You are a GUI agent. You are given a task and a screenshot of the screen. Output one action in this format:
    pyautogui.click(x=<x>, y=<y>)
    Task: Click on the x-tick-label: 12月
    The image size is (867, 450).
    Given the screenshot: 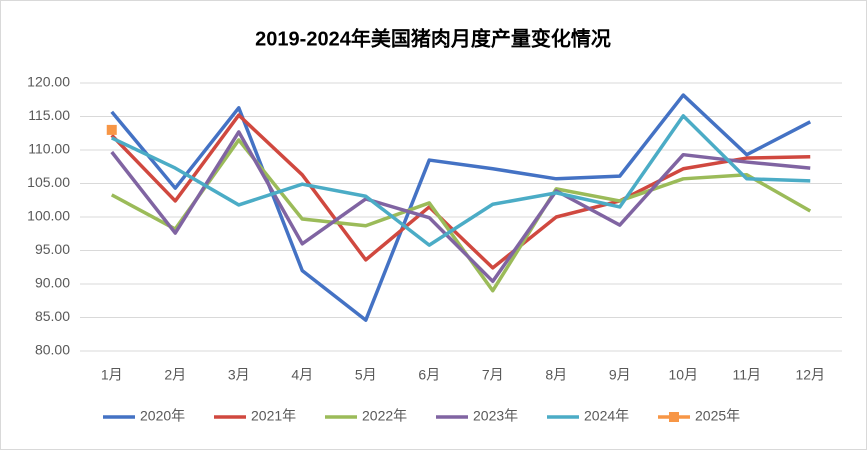 What is the action you would take?
    pyautogui.click(x=810, y=375)
    